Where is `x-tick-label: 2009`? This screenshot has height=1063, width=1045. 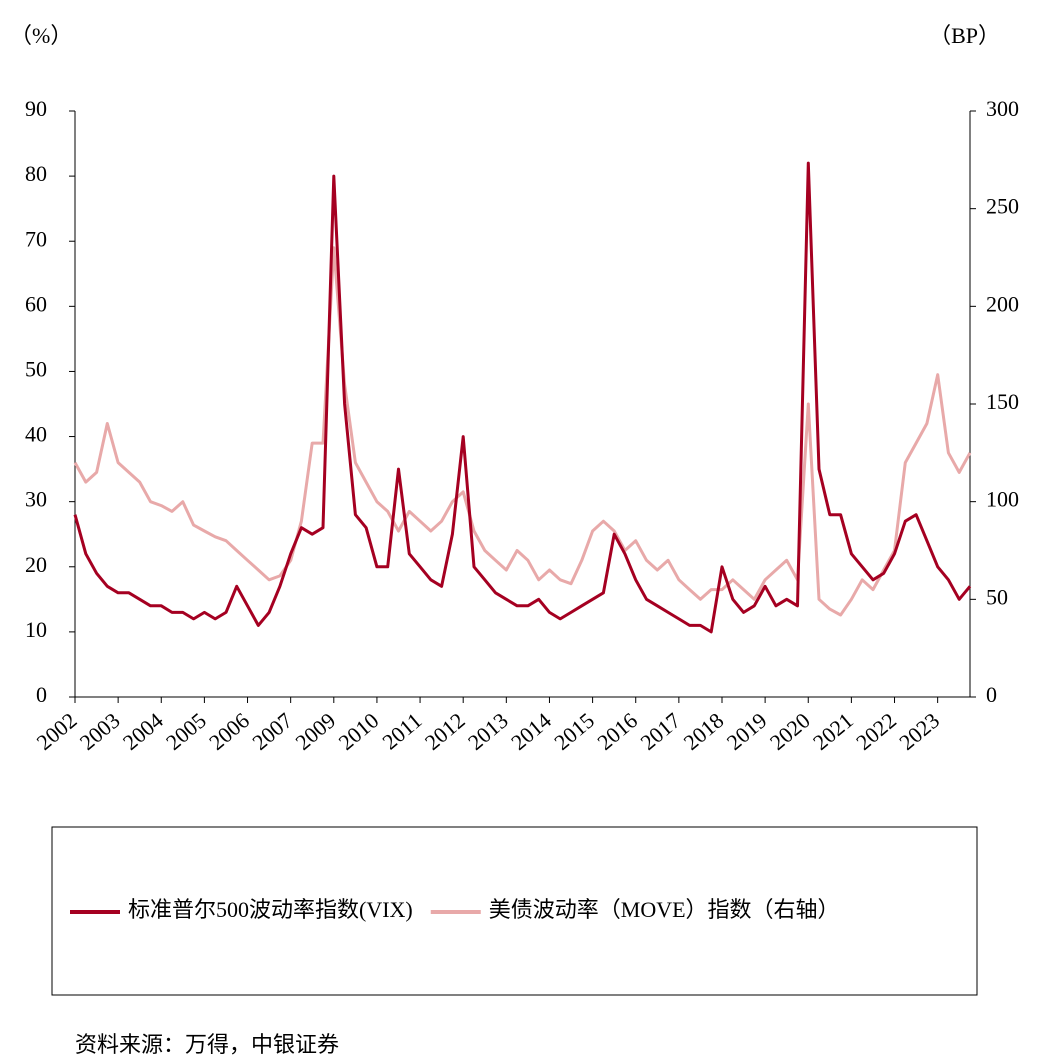
x-tick-label: 2009 is located at coordinates (315, 731).